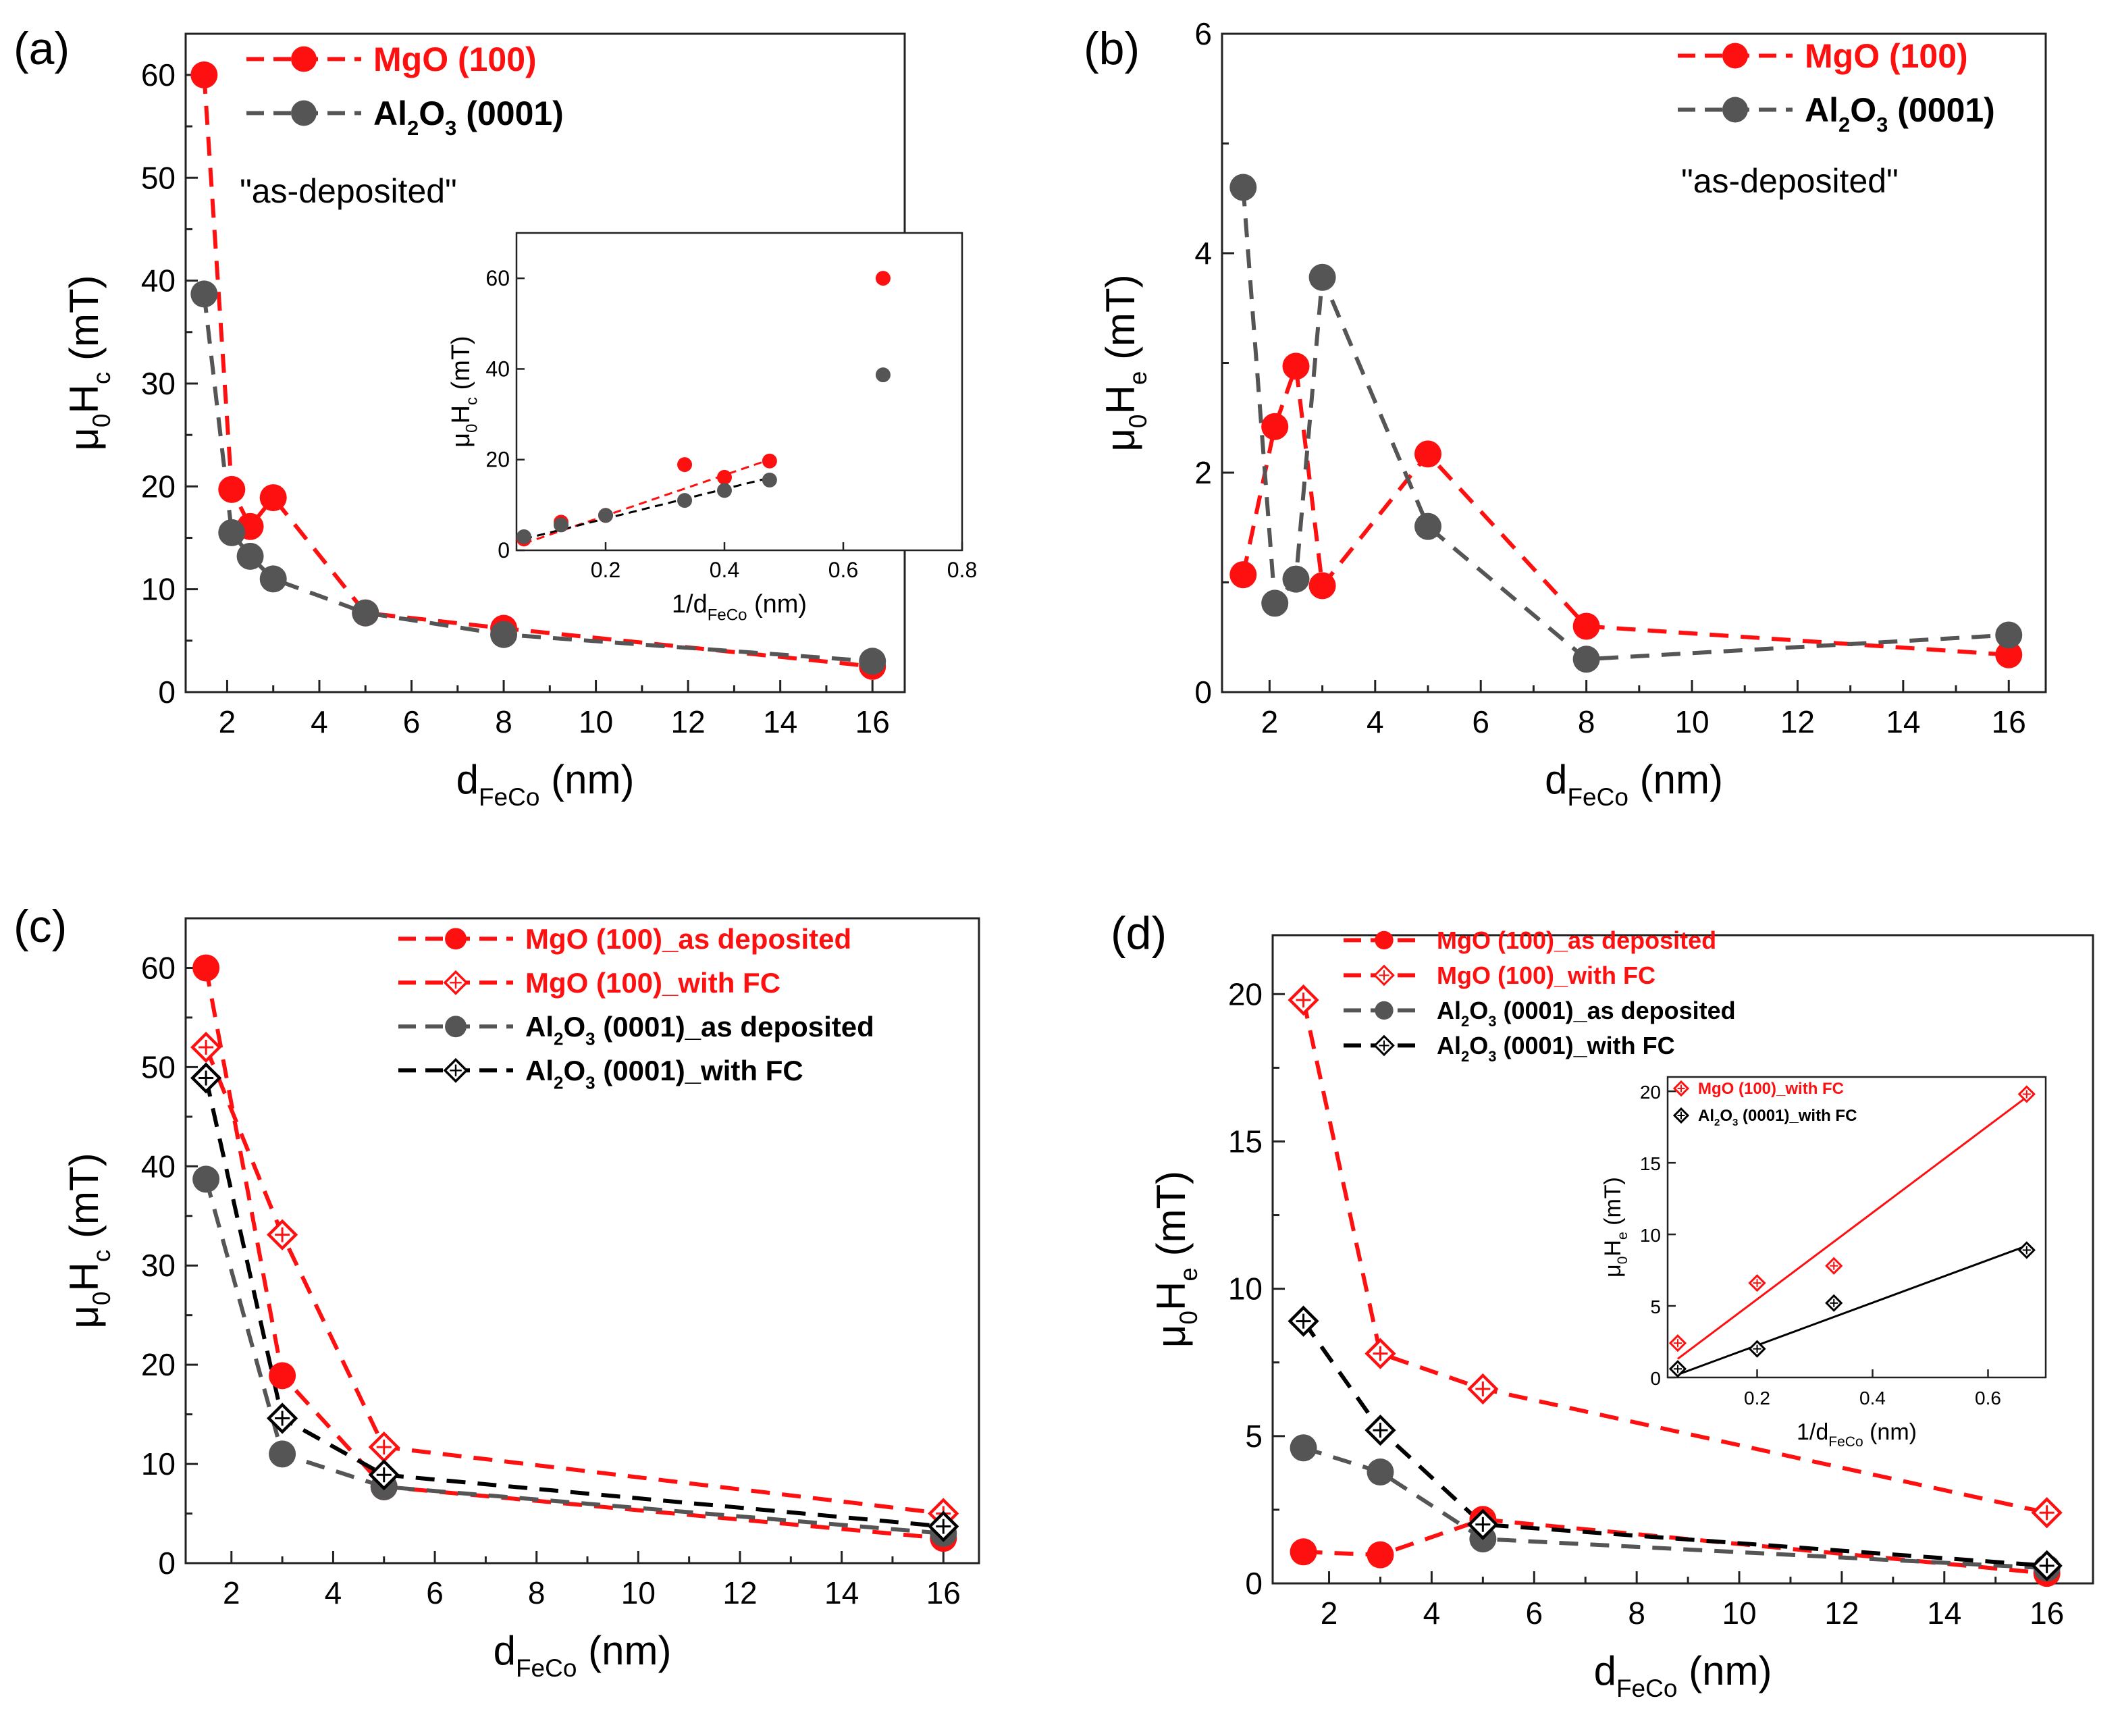 Image resolution: width=2120 pixels, height=1736 pixels. I want to click on y-axis-title: μ0He (mT), so click(1125, 363).